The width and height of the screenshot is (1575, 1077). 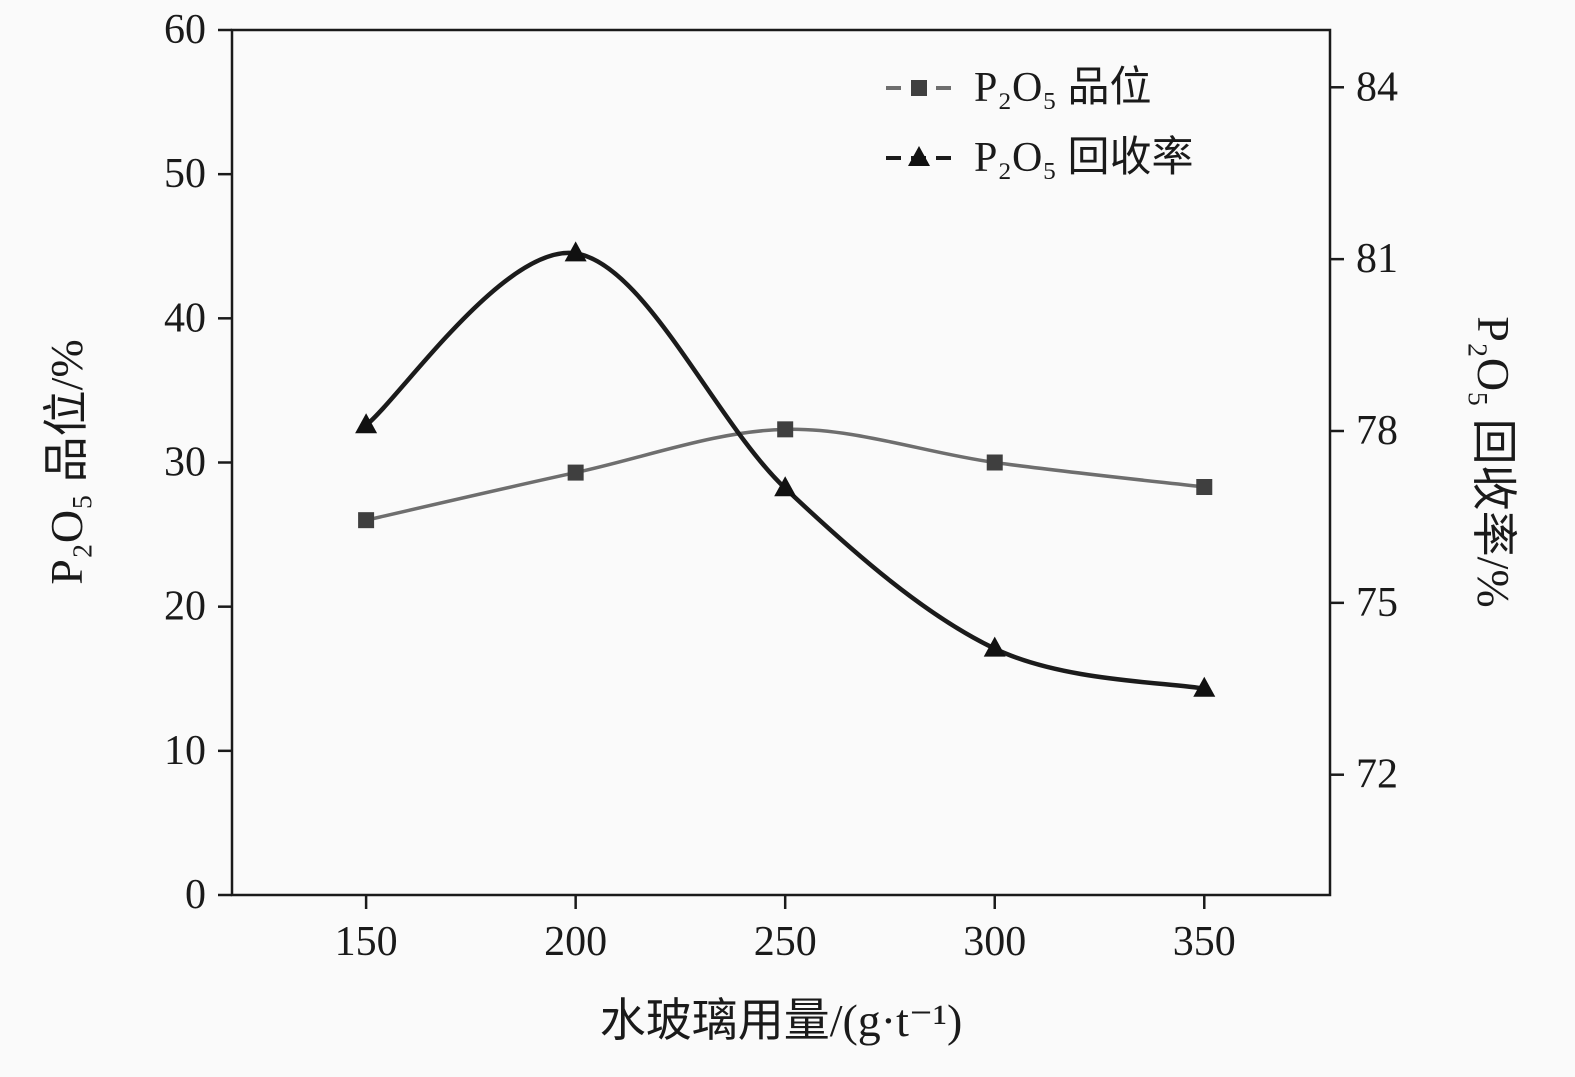 What do you see at coordinates (185, 174) in the screenshot?
I see `y-left-tick-label: 50` at bounding box center [185, 174].